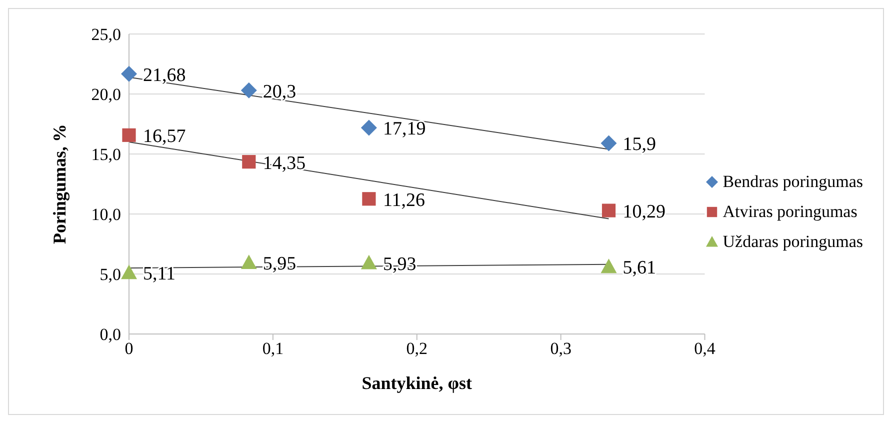 Image resolution: width=892 pixels, height=423 pixels. What do you see at coordinates (110, 334) in the screenshot?
I see `y-tick-label: 0,0` at bounding box center [110, 334].